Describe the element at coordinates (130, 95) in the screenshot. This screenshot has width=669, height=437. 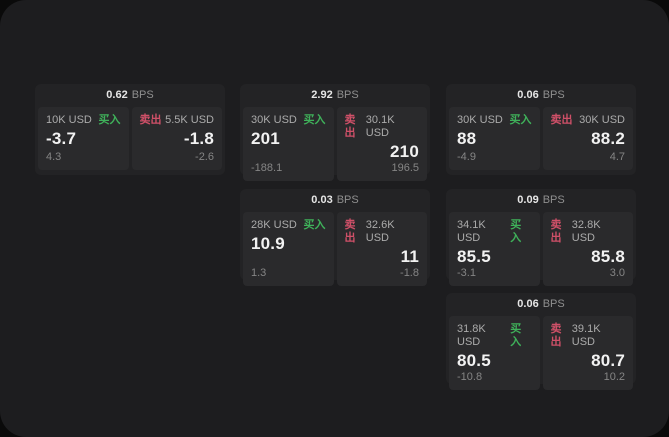
I see `card-header: 0.62 BPS` at that location.